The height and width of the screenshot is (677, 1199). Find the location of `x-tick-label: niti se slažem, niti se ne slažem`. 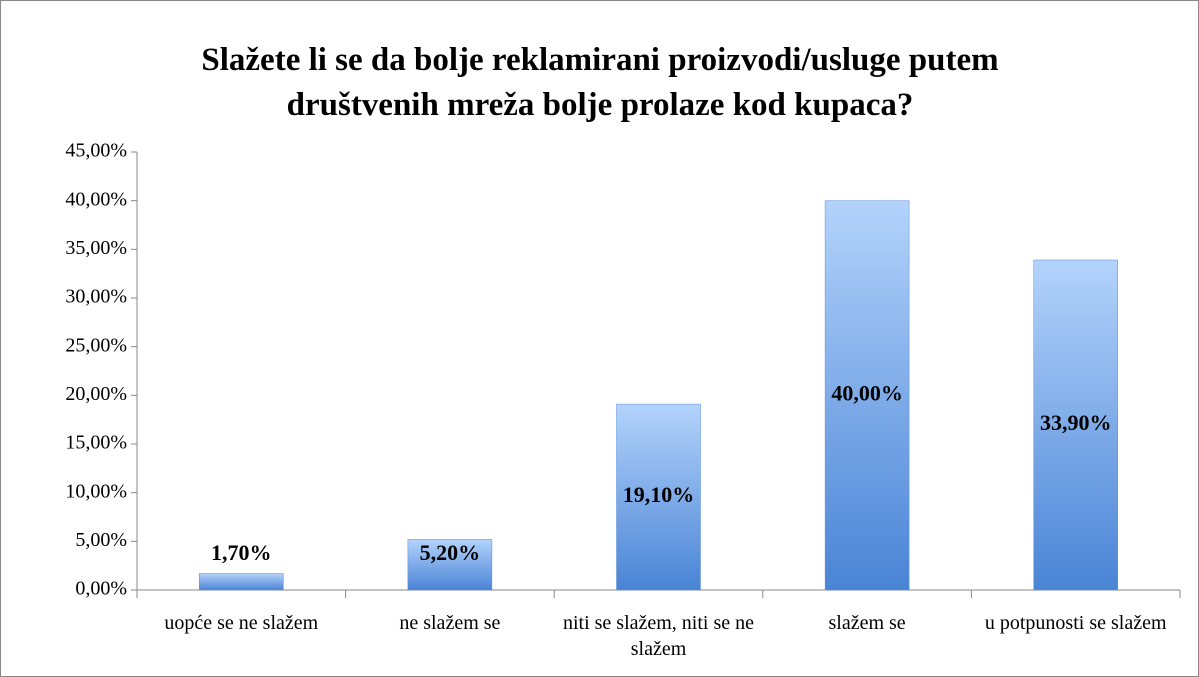

x-tick-label: niti se slažem, niti se ne slažem is located at coordinates (658, 636).